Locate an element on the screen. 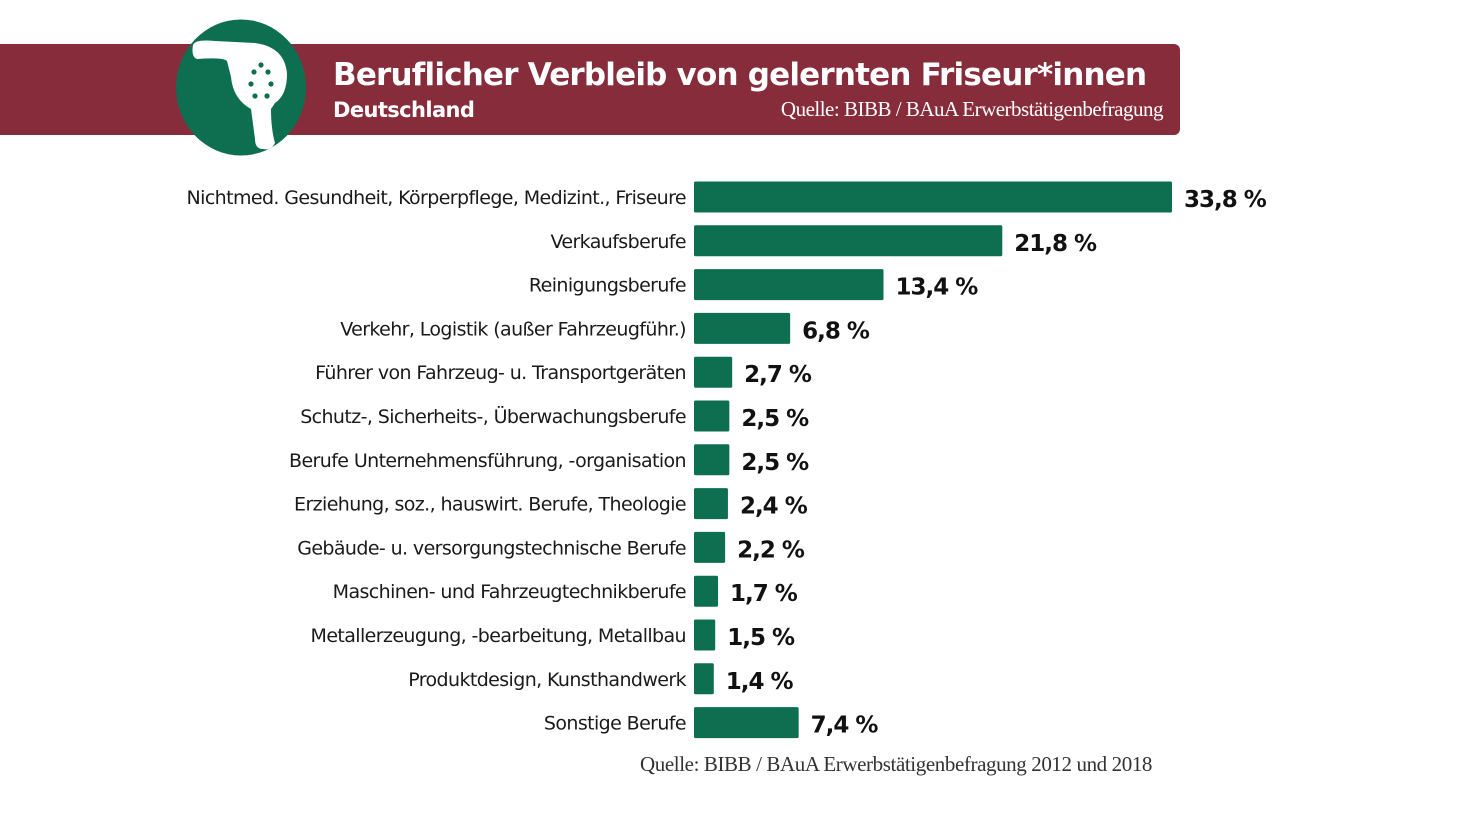 The image size is (1473, 836). chart-subtitle: Deutschland is located at coordinates (404, 110).